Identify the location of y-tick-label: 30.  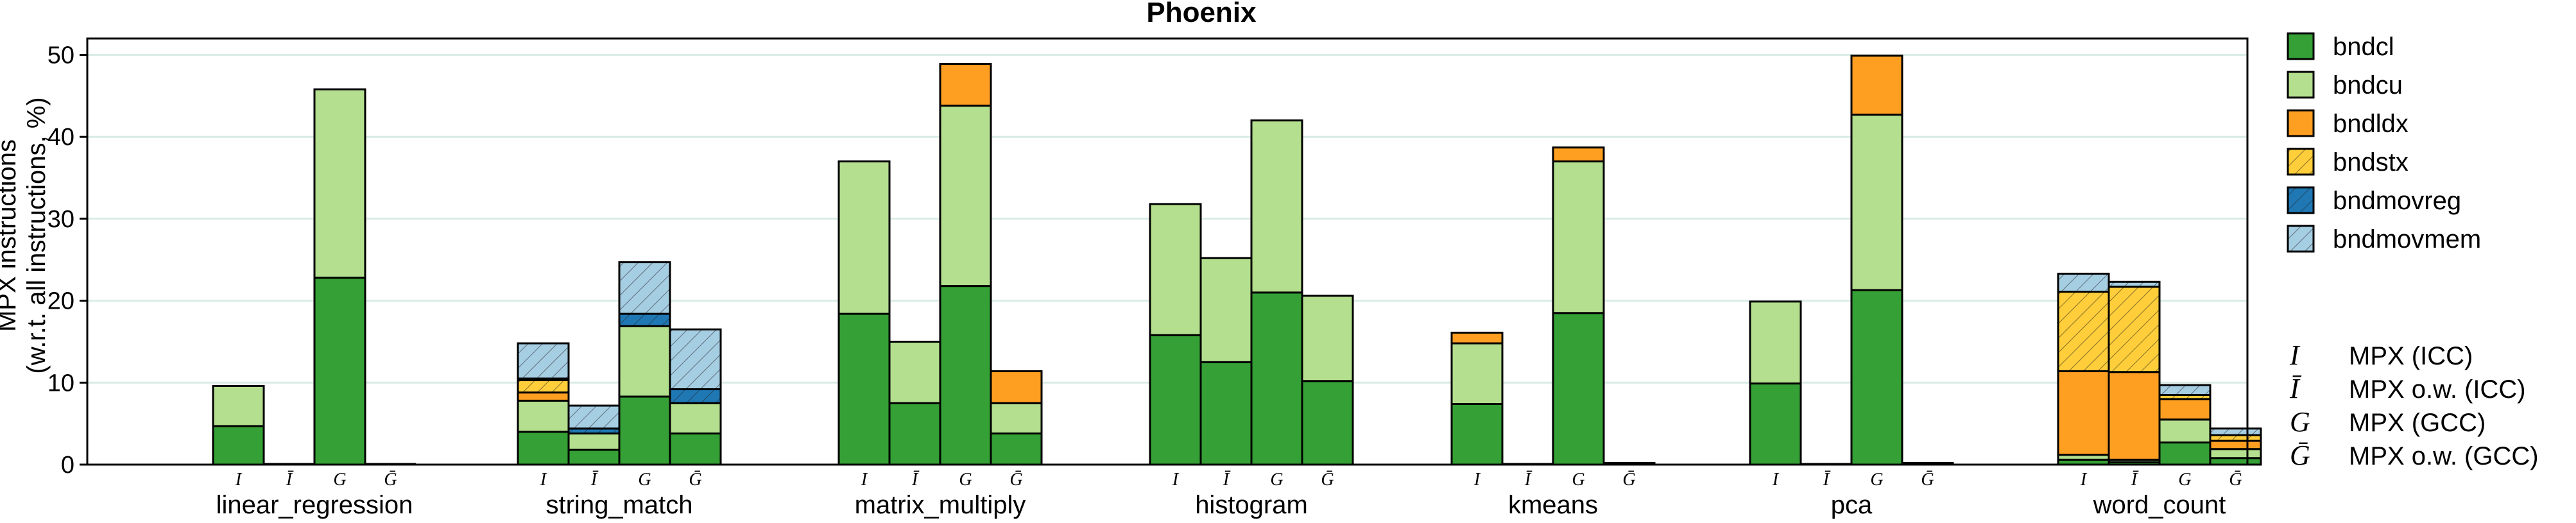
(60, 219).